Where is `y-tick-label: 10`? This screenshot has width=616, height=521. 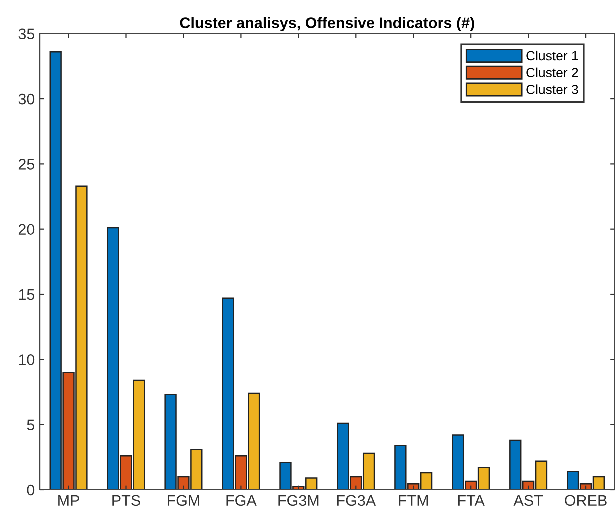
y-tick-label: 10 is located at coordinates (27, 360).